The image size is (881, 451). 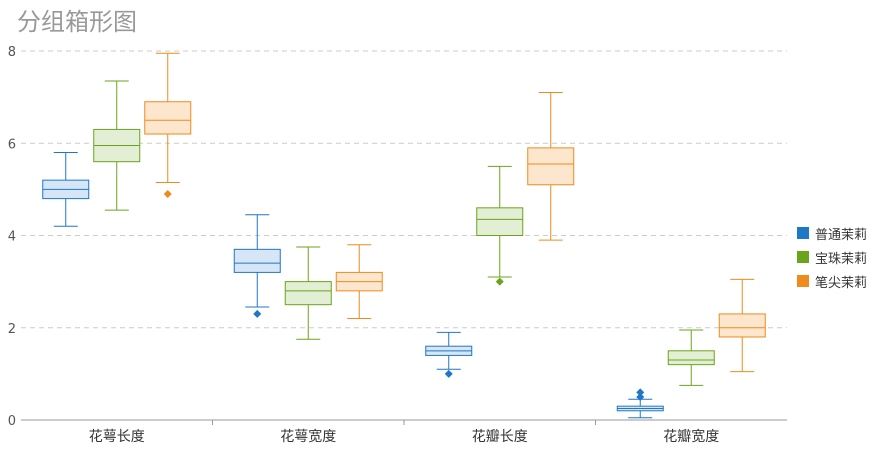 What do you see at coordinates (12, 52) in the screenshot?
I see `y-tick-label: 8` at bounding box center [12, 52].